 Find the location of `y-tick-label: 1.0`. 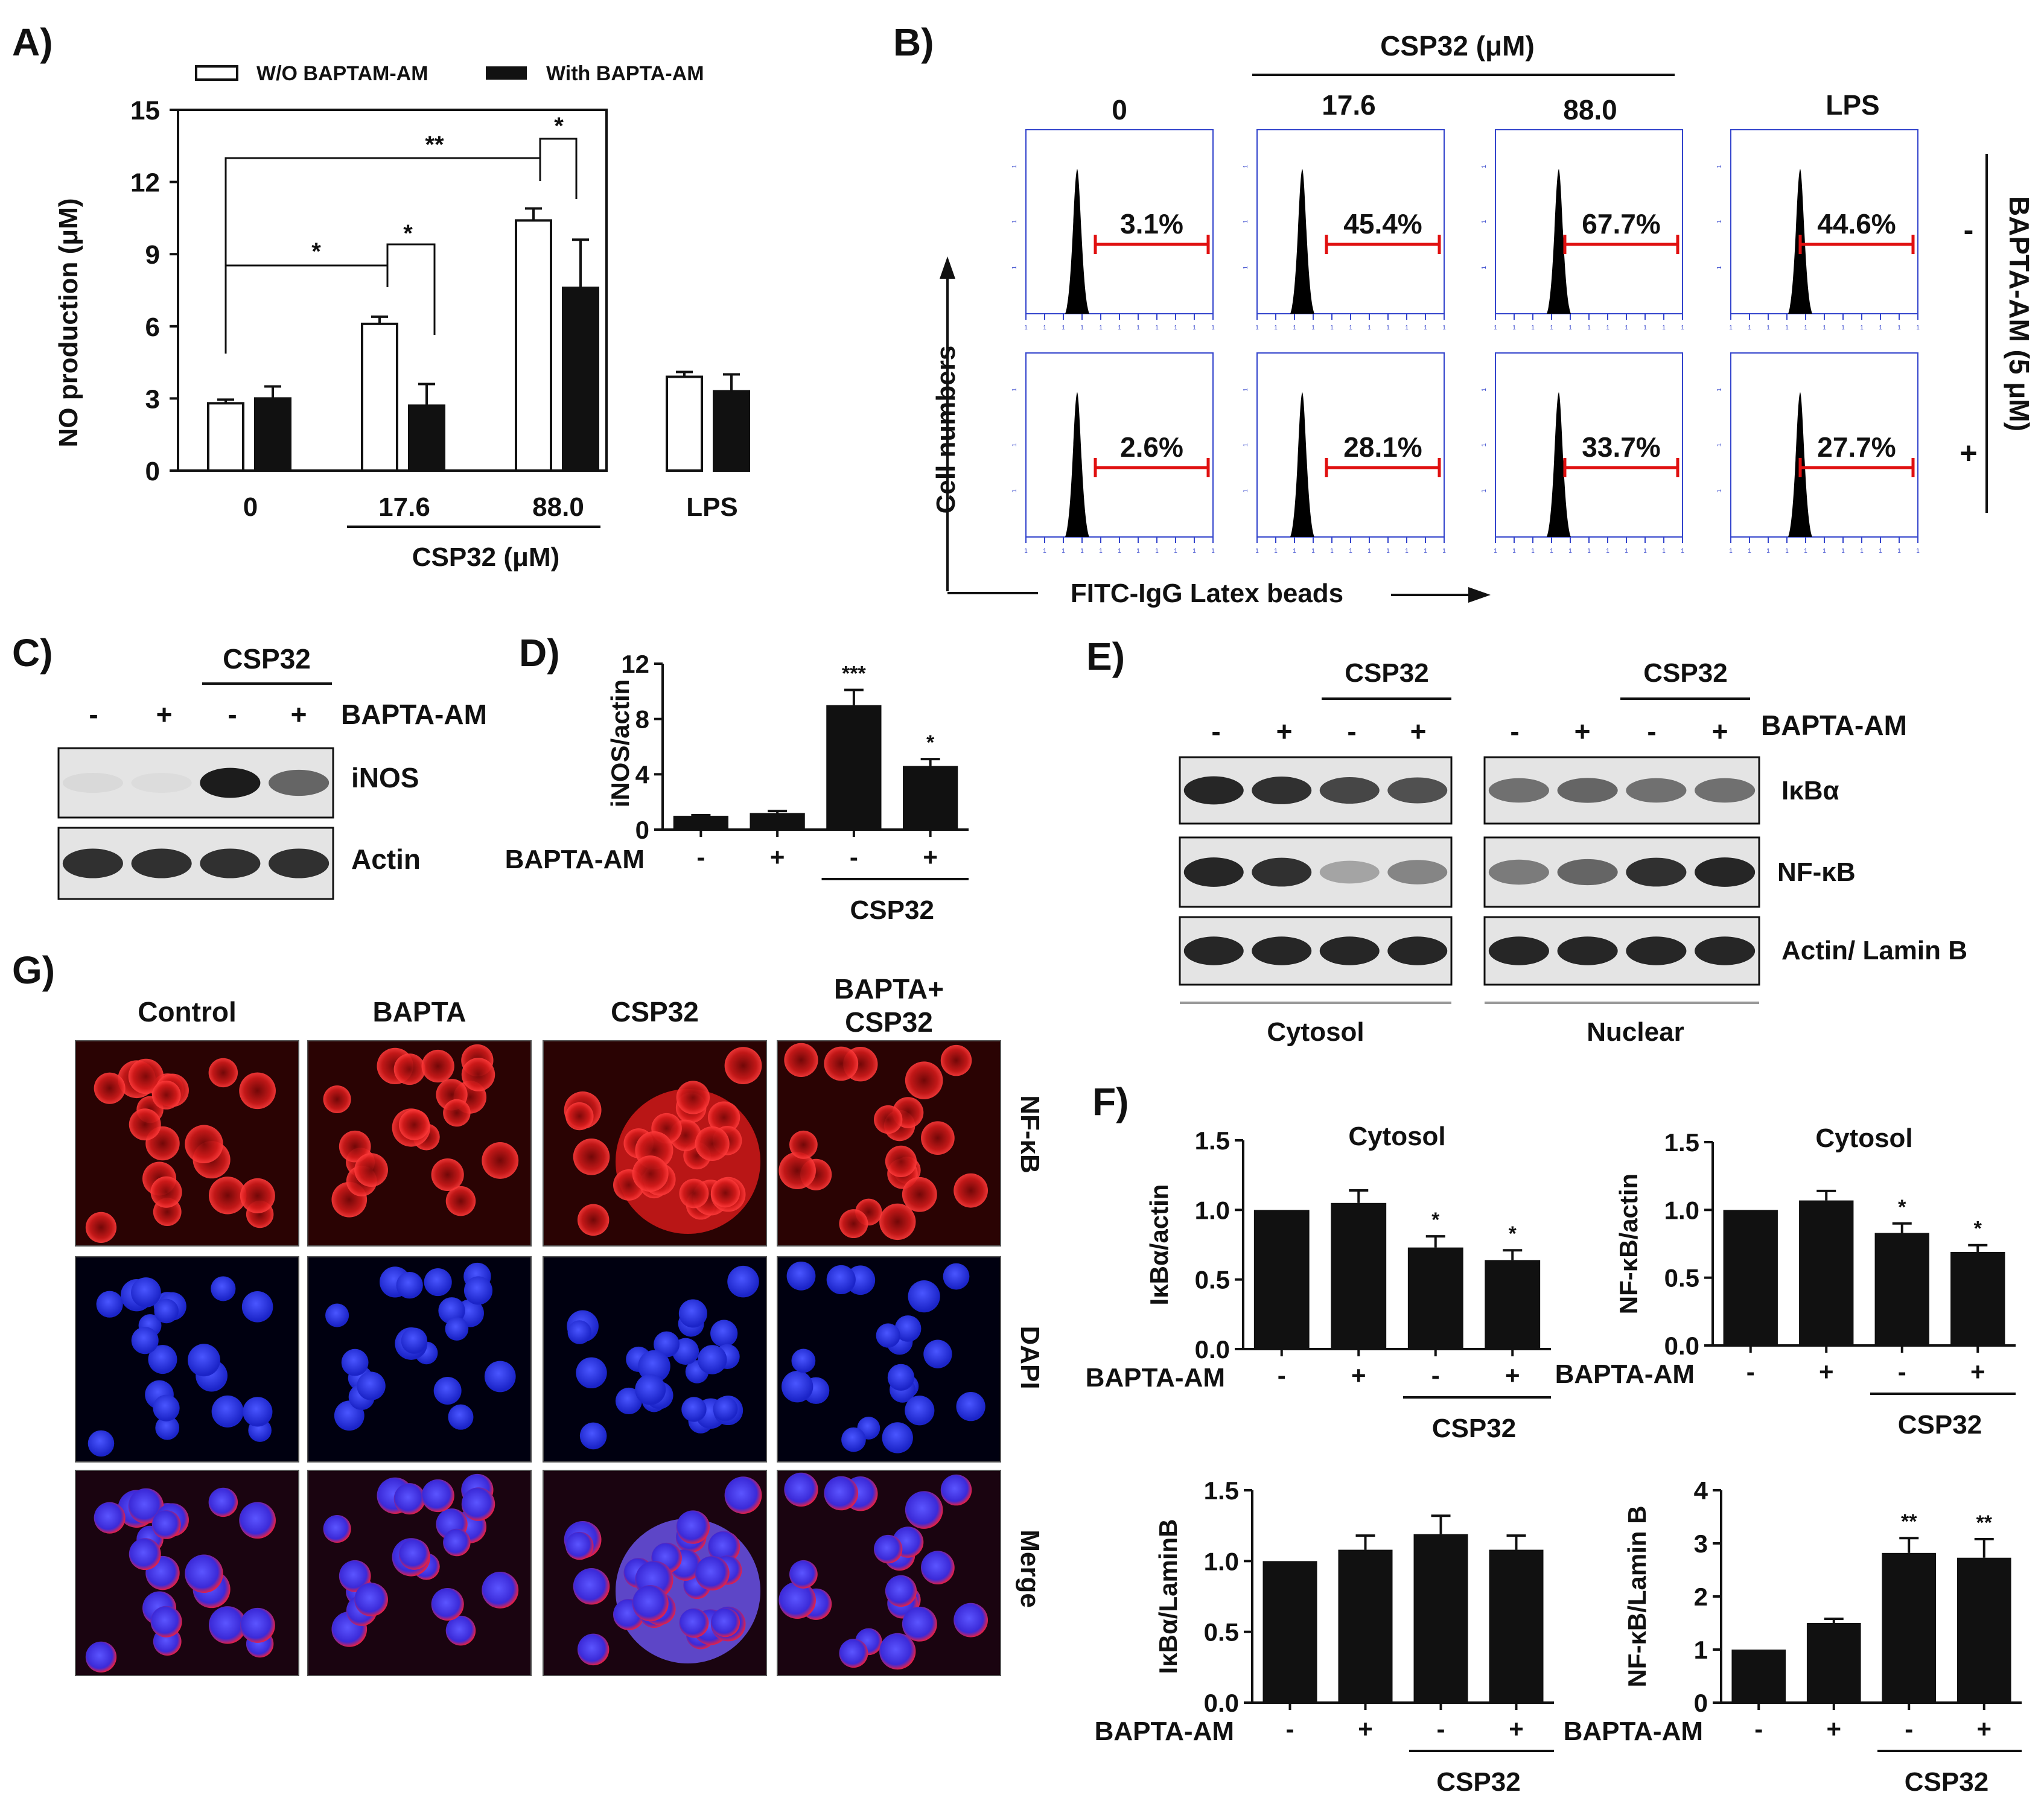

y-tick-label: 1.0 is located at coordinates (1212, 1210).